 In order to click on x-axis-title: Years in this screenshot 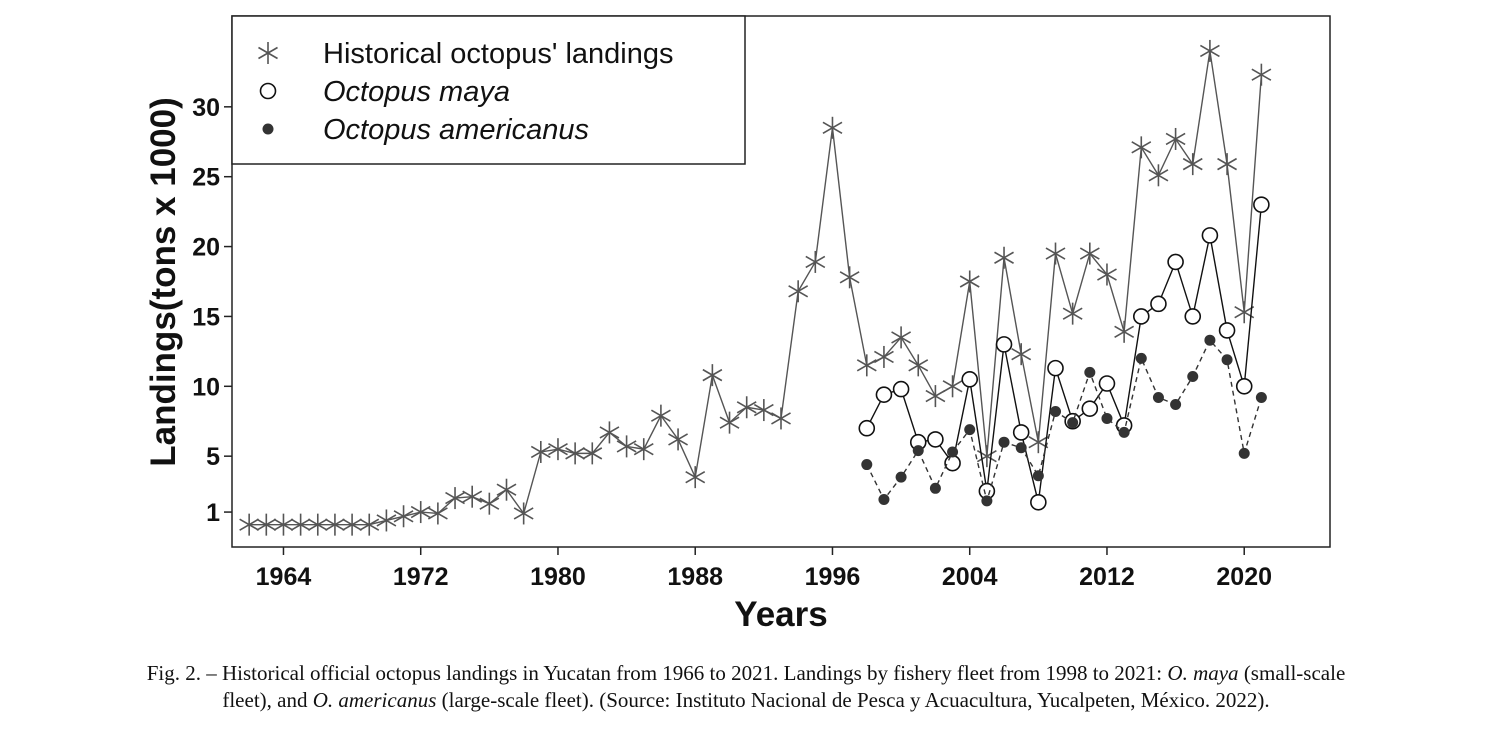, I will do `click(780, 614)`.